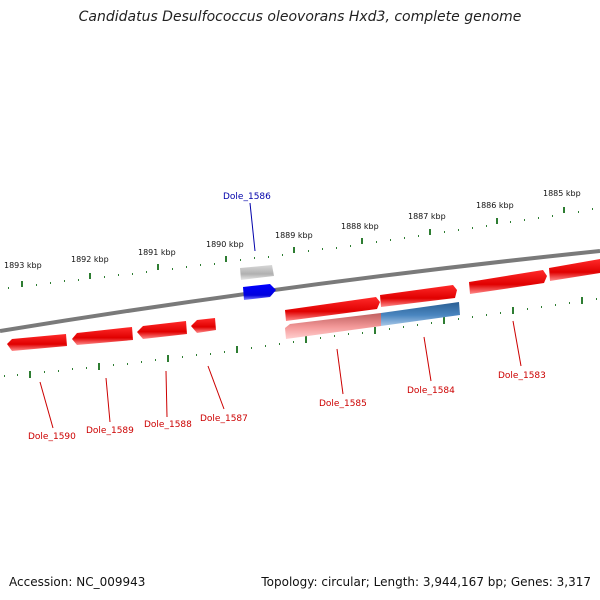 This screenshot has width=600, height=600. I want to click on upper-scale, so click(300, 248).